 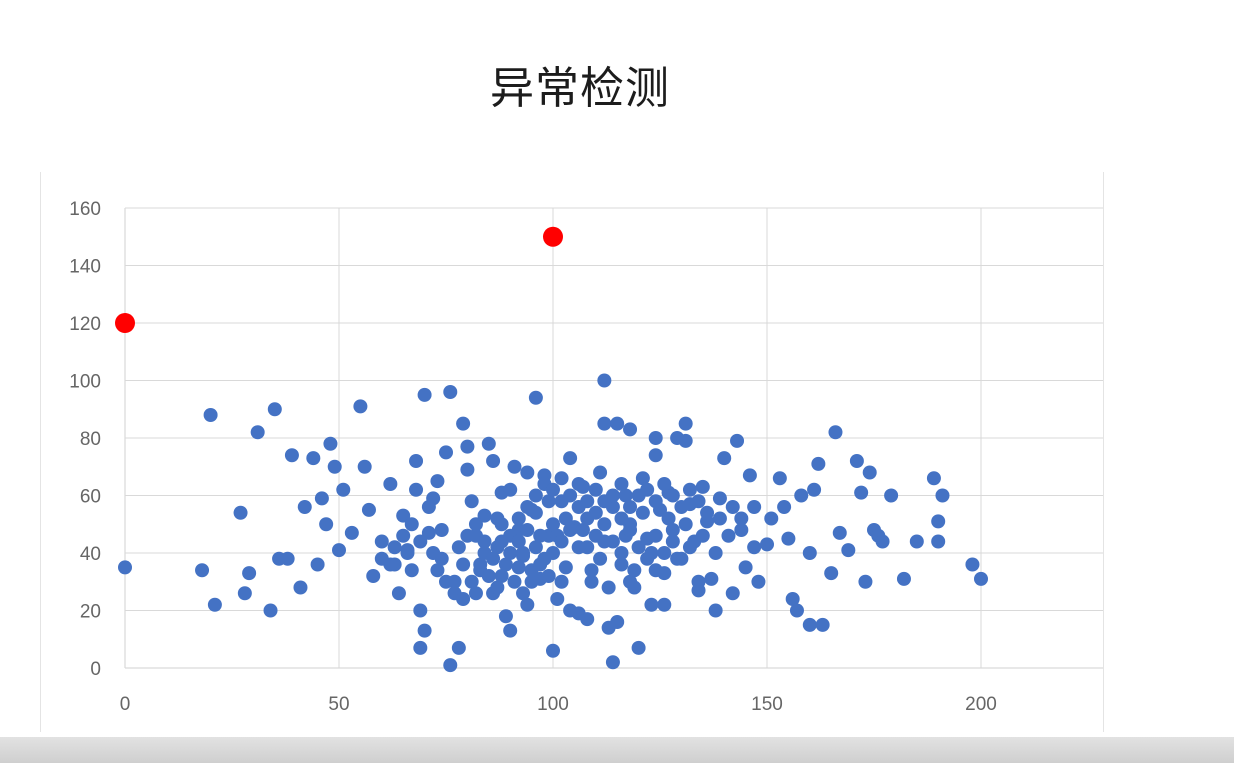 I want to click on y-tick-label: 160, so click(x=85, y=209).